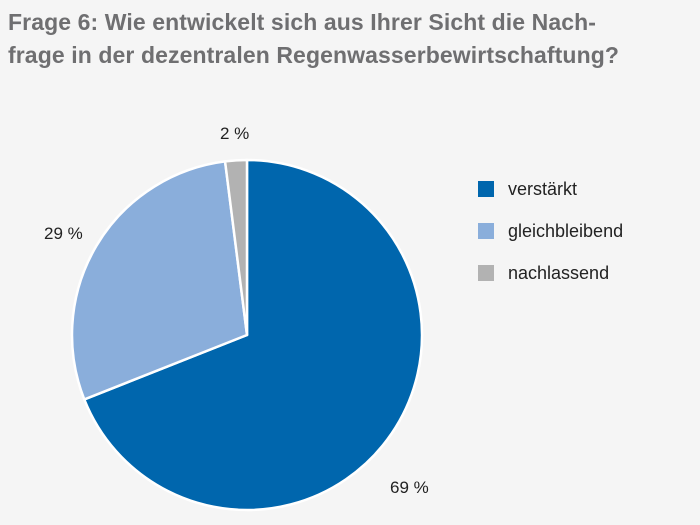 The image size is (700, 525). Describe the element at coordinates (566, 230) in the screenshot. I see `legend-label: gleichbleibend` at that location.